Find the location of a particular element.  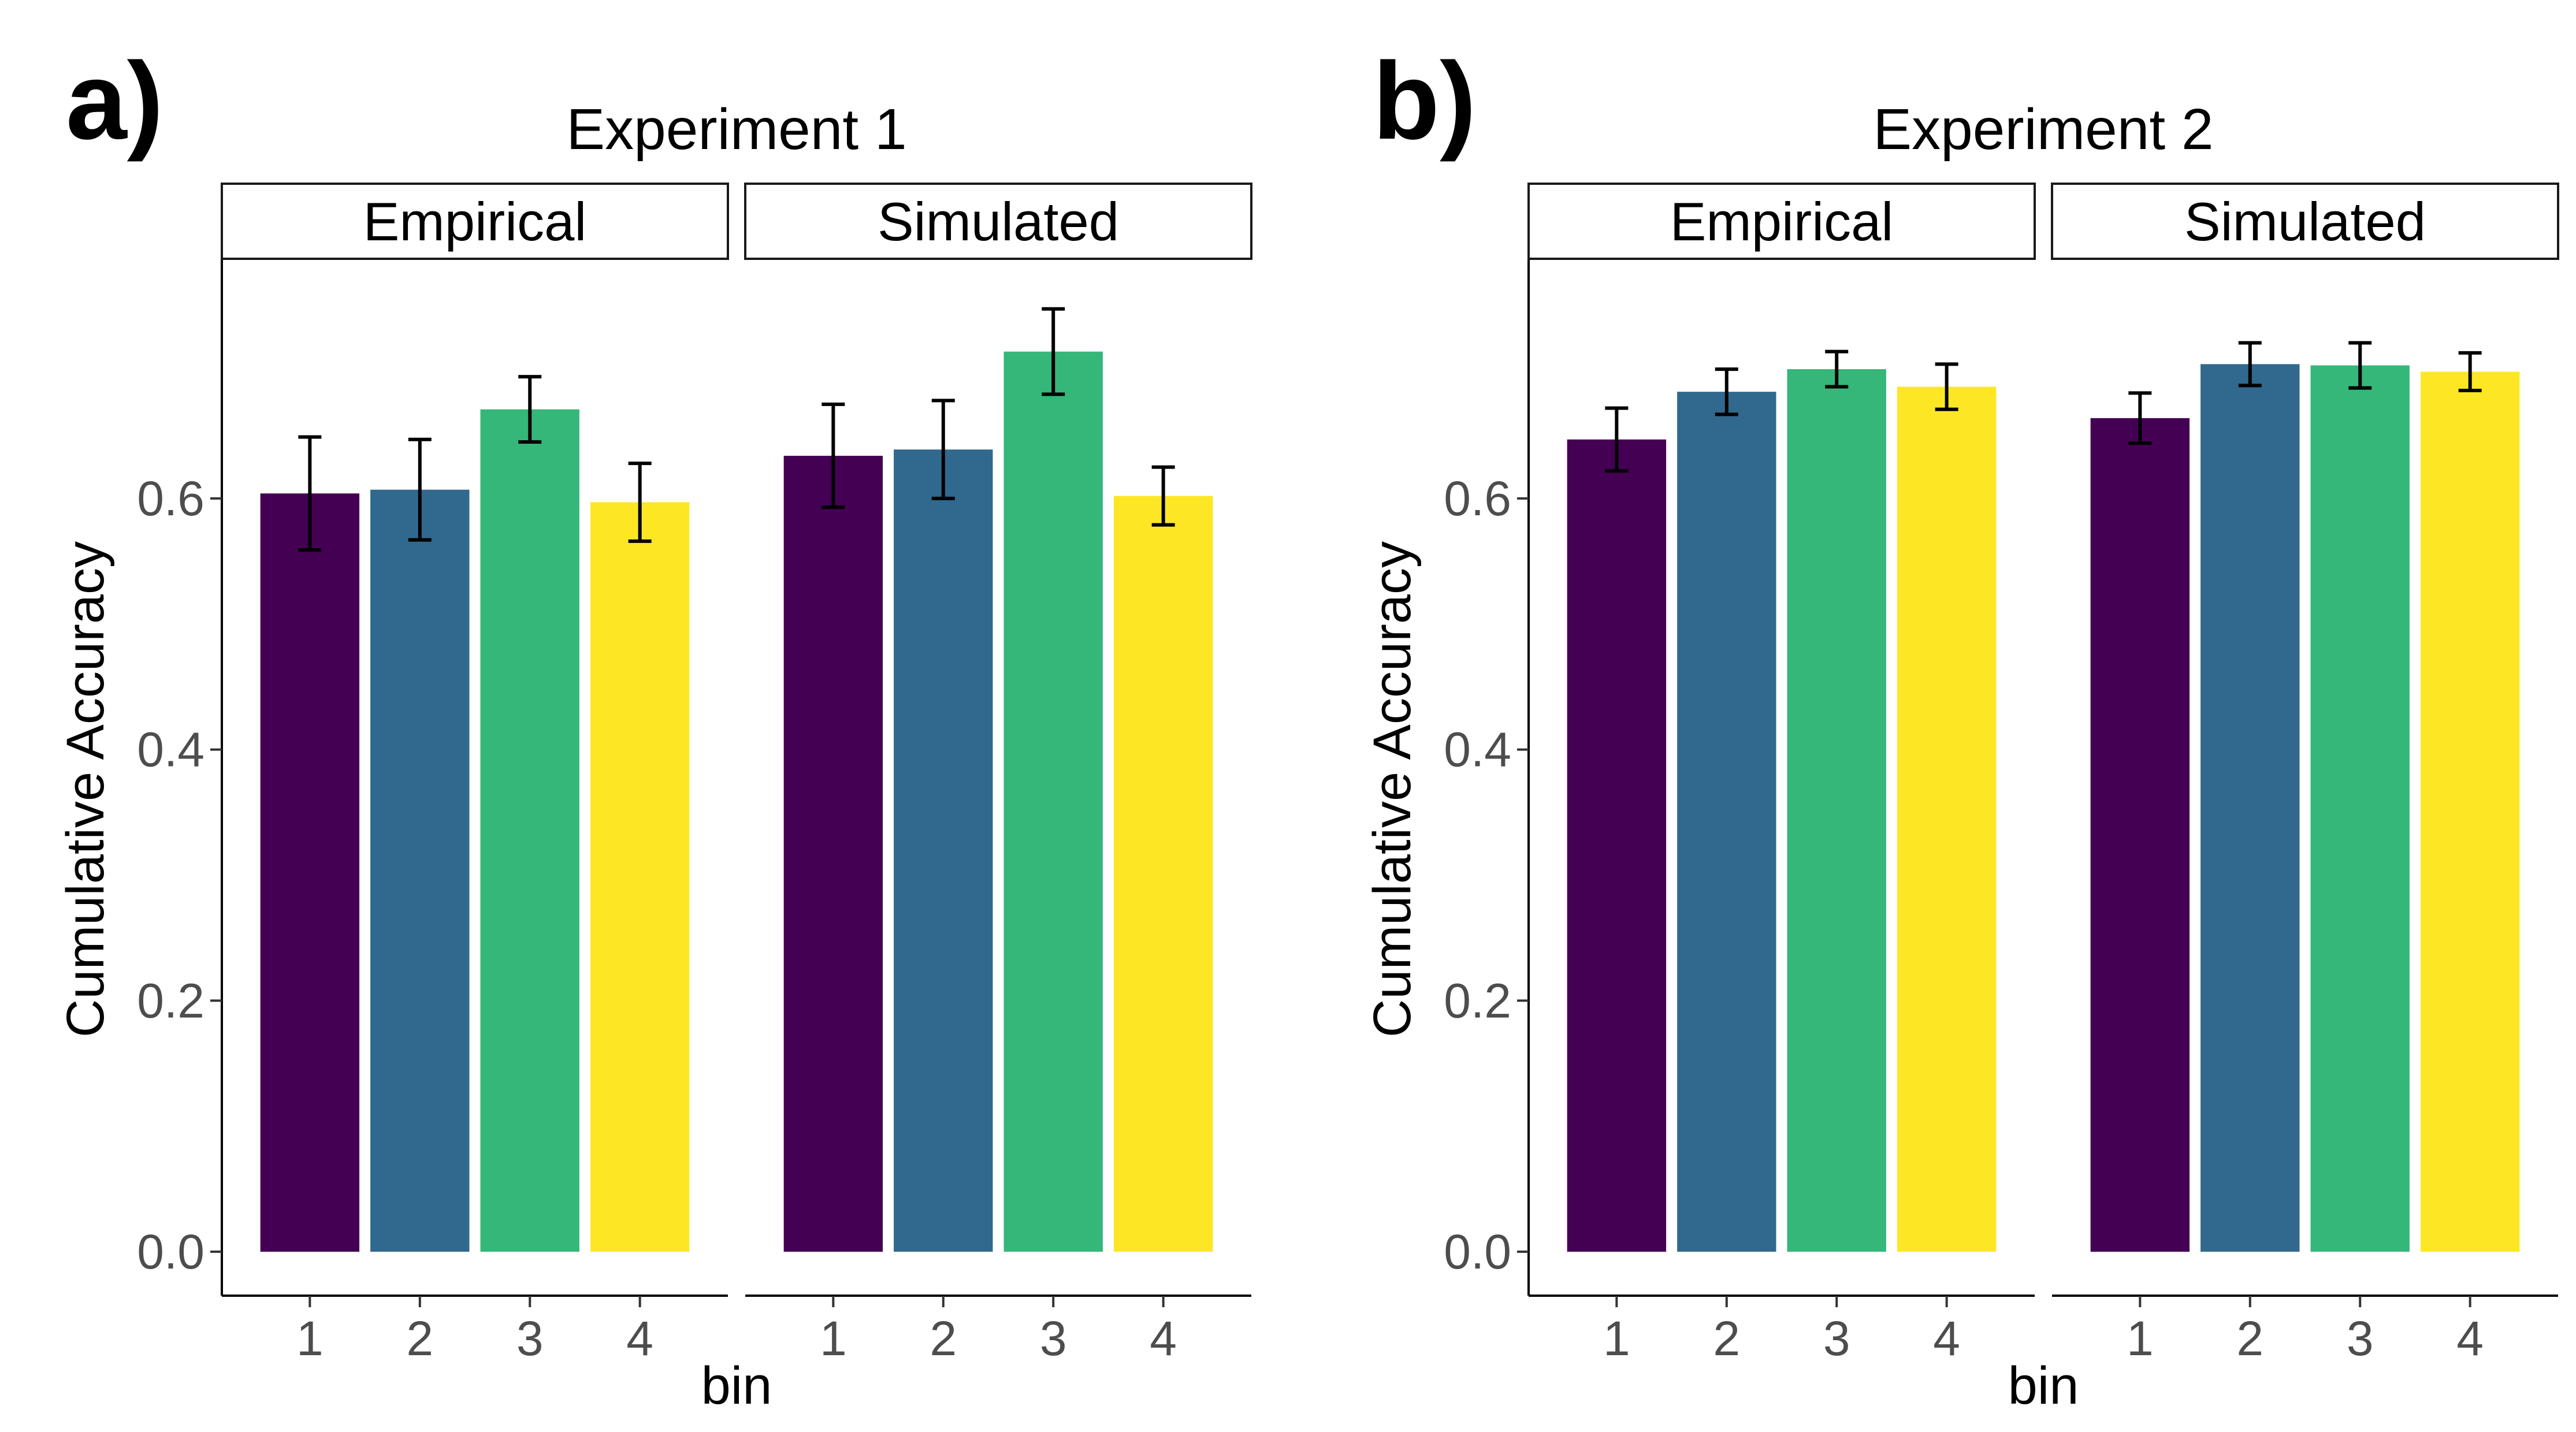

panel-title: Experiment 1 is located at coordinates (736, 129).